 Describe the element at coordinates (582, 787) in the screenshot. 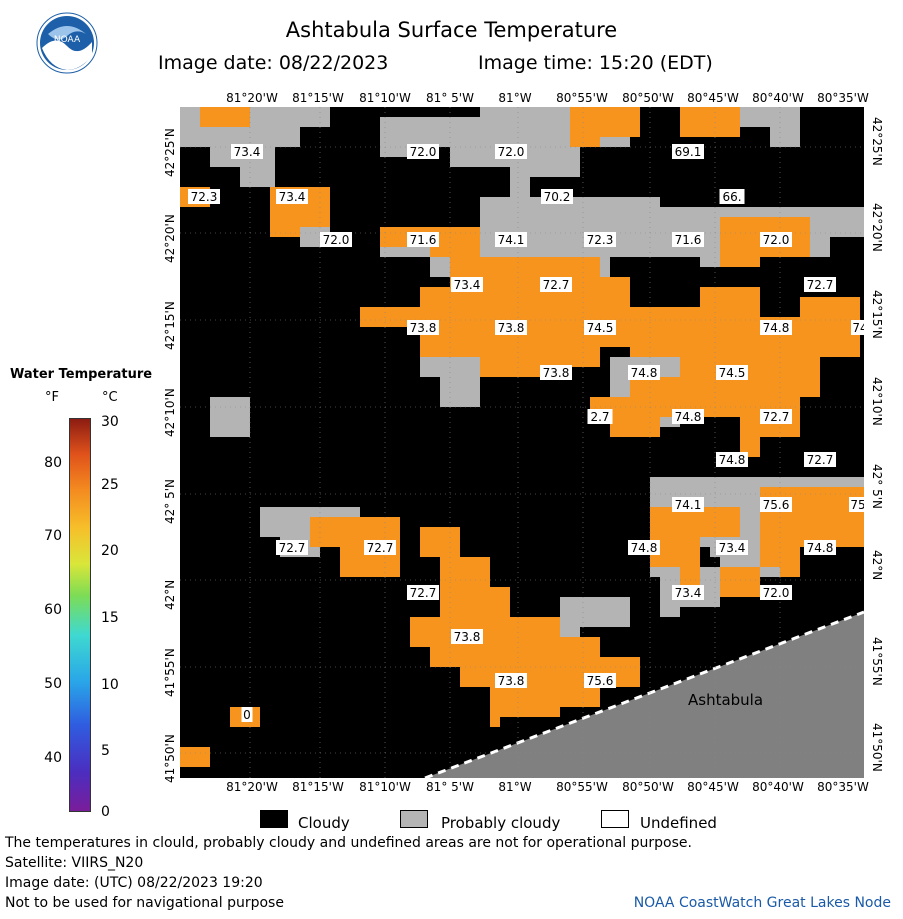

I see `lon-label-bottom: 80°55'W` at that location.